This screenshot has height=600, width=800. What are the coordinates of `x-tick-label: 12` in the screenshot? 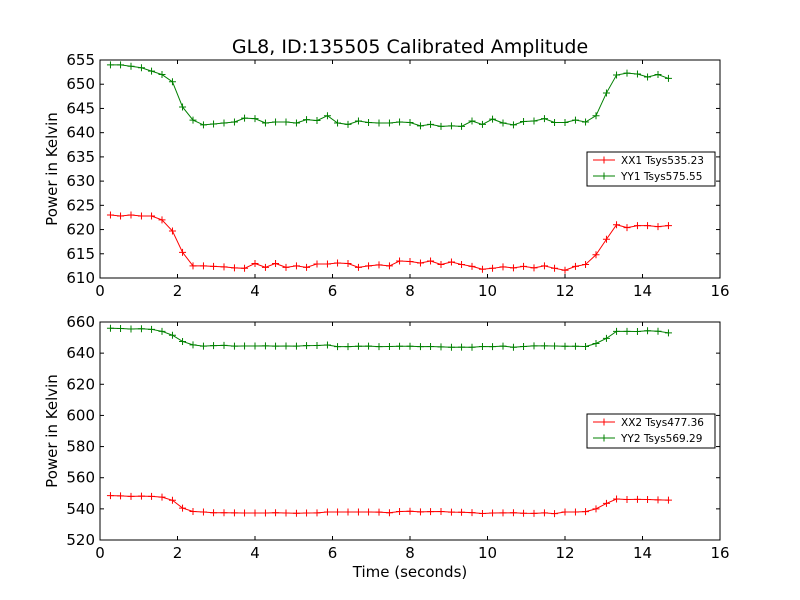 It's located at (564, 553).